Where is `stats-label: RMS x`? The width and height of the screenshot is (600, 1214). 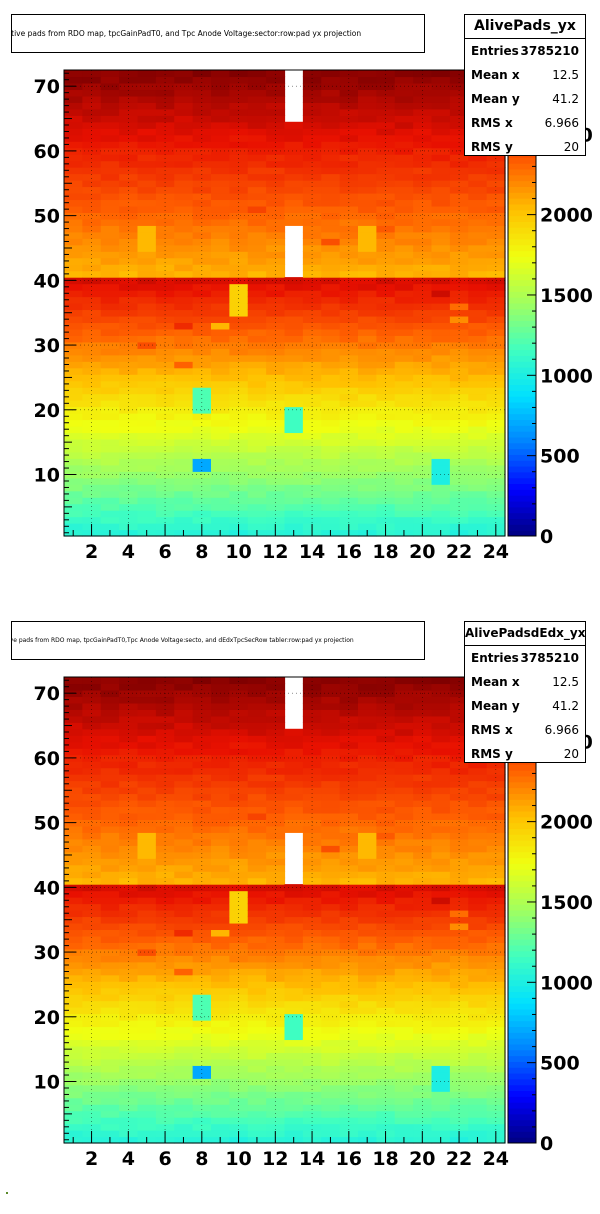
stats-label: RMS x is located at coordinates (492, 730).